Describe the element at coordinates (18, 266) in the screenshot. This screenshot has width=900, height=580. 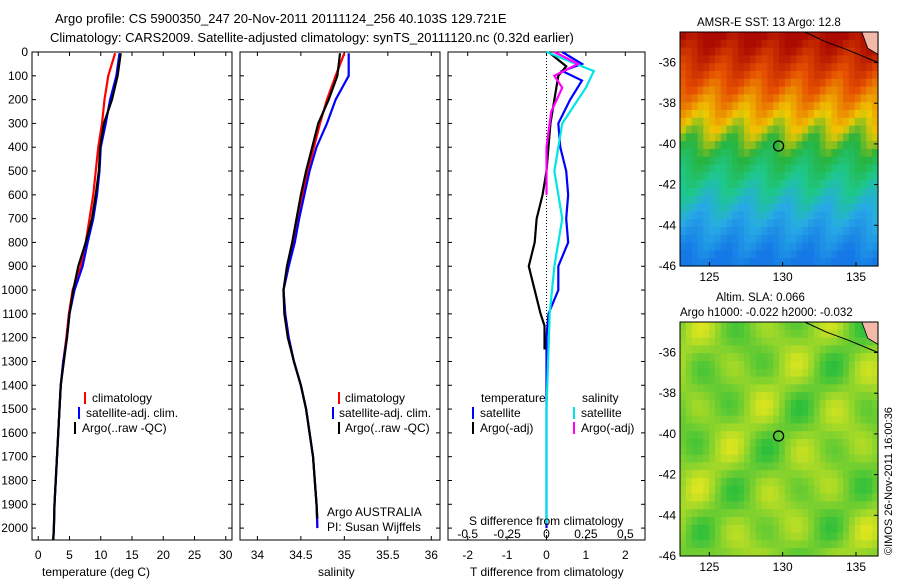
I see `y-tick-label: 900` at that location.